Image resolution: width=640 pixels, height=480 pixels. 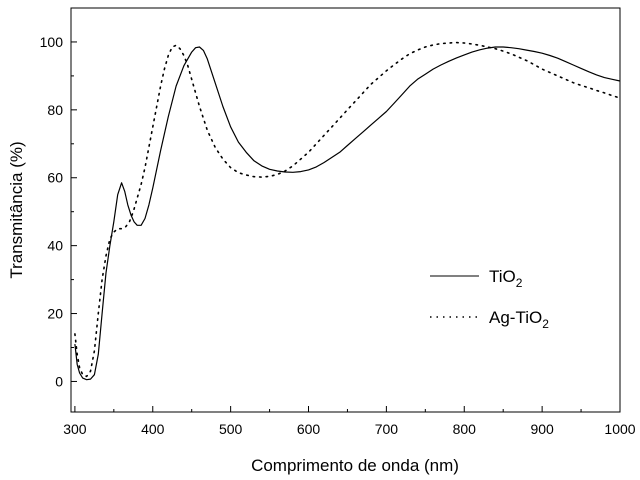 What do you see at coordinates (55, 314) in the screenshot?
I see `y-tick-label: 20` at bounding box center [55, 314].